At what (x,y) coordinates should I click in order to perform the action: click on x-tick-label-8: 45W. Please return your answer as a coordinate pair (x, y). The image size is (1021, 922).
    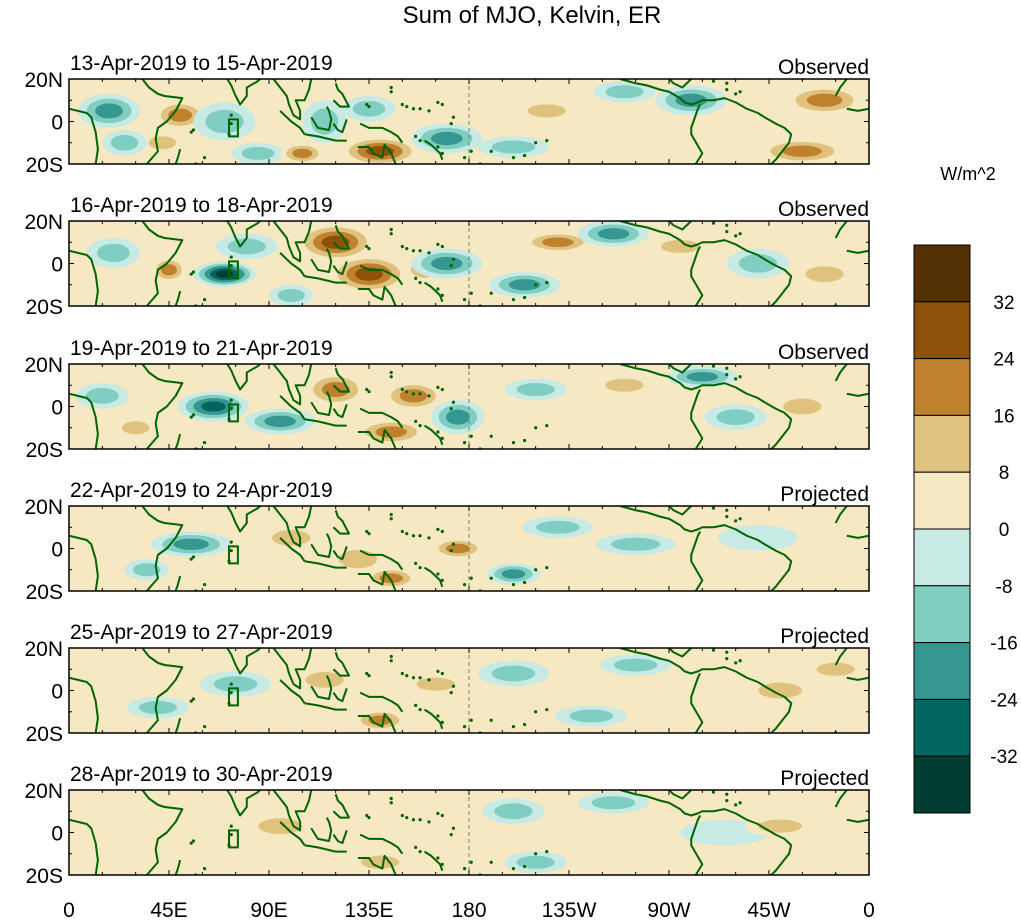
    Looking at the image, I should click on (768, 910).